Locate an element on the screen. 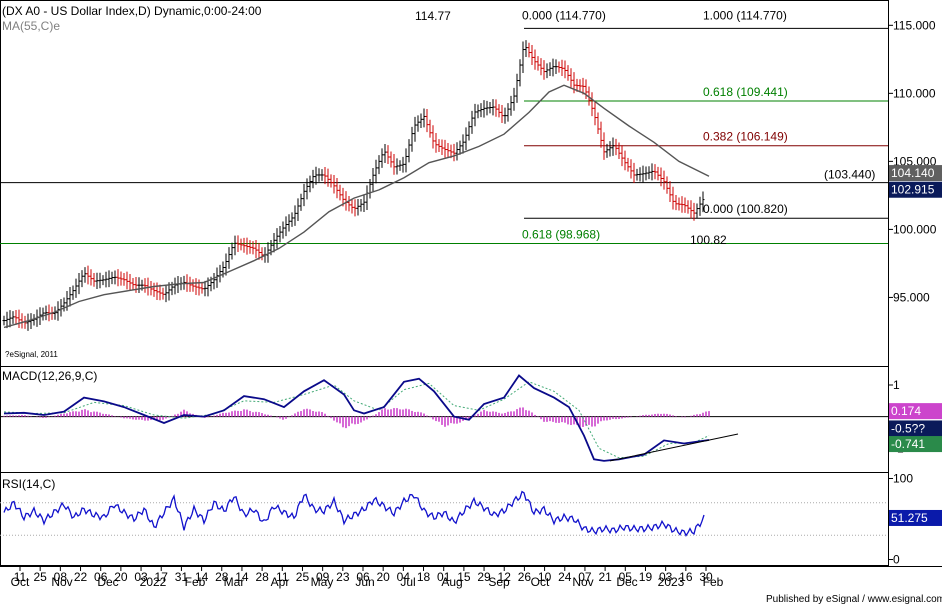 The width and height of the screenshot is (942, 606). x-tick-day-label: 12 is located at coordinates (505, 577).